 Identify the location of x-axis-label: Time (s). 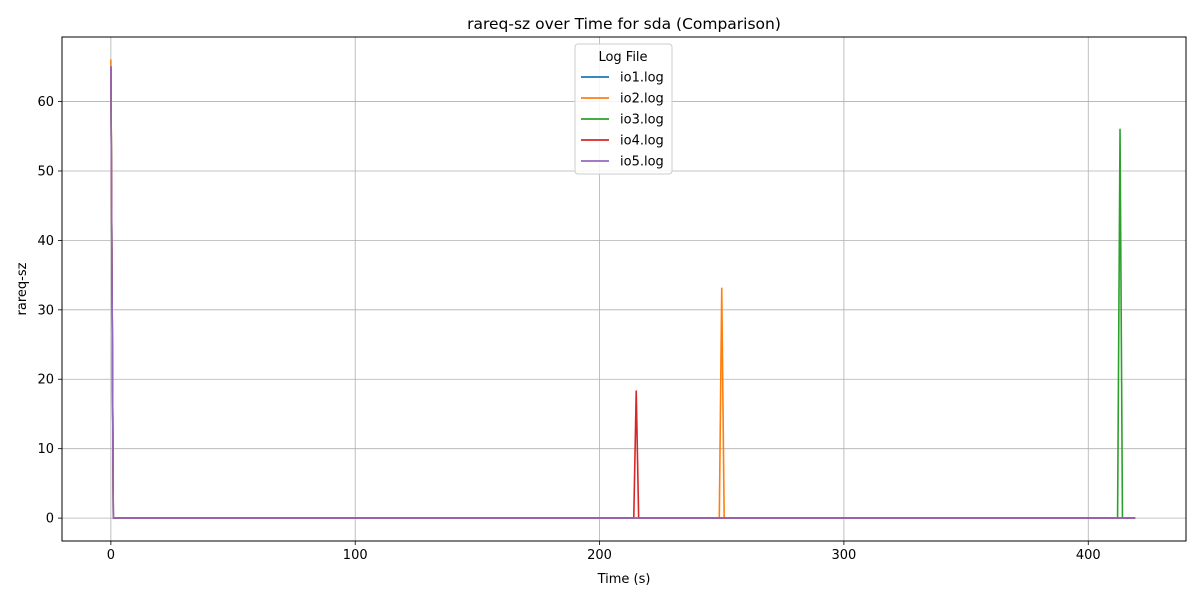
(624, 579).